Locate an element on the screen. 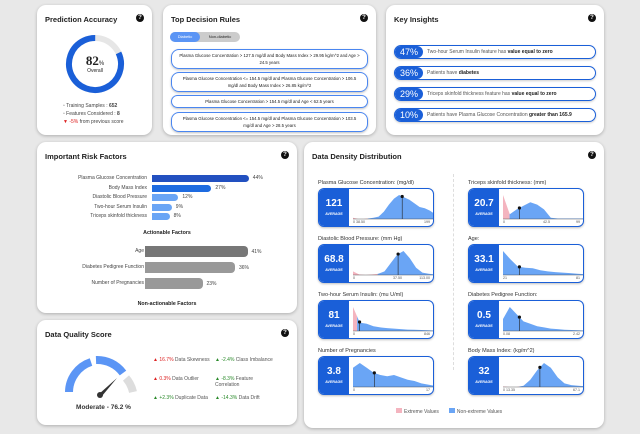 This screenshot has height=434, width=640. axis-tick: 113.00 is located at coordinates (424, 278).